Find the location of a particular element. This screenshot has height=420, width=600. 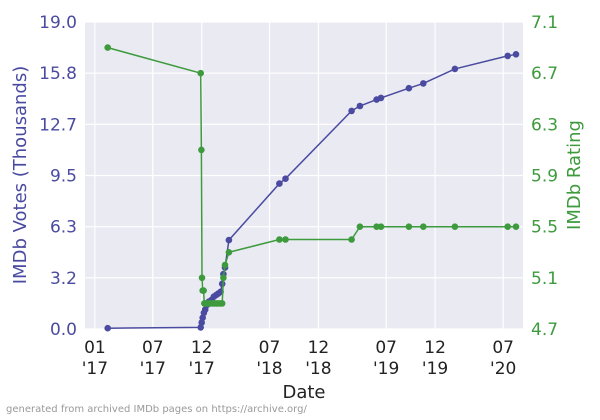

left-tick-label: 6.3 is located at coordinates (63, 228).